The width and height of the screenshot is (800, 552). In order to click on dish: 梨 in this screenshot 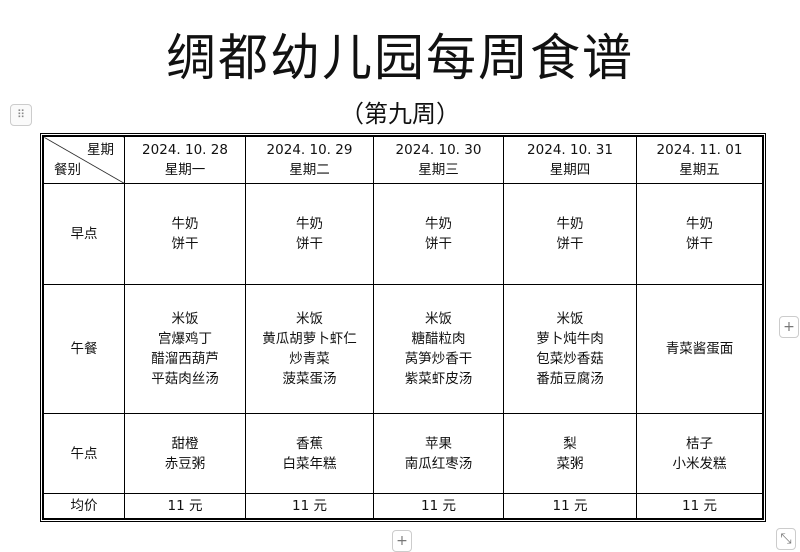, I will do `click(570, 443)`.